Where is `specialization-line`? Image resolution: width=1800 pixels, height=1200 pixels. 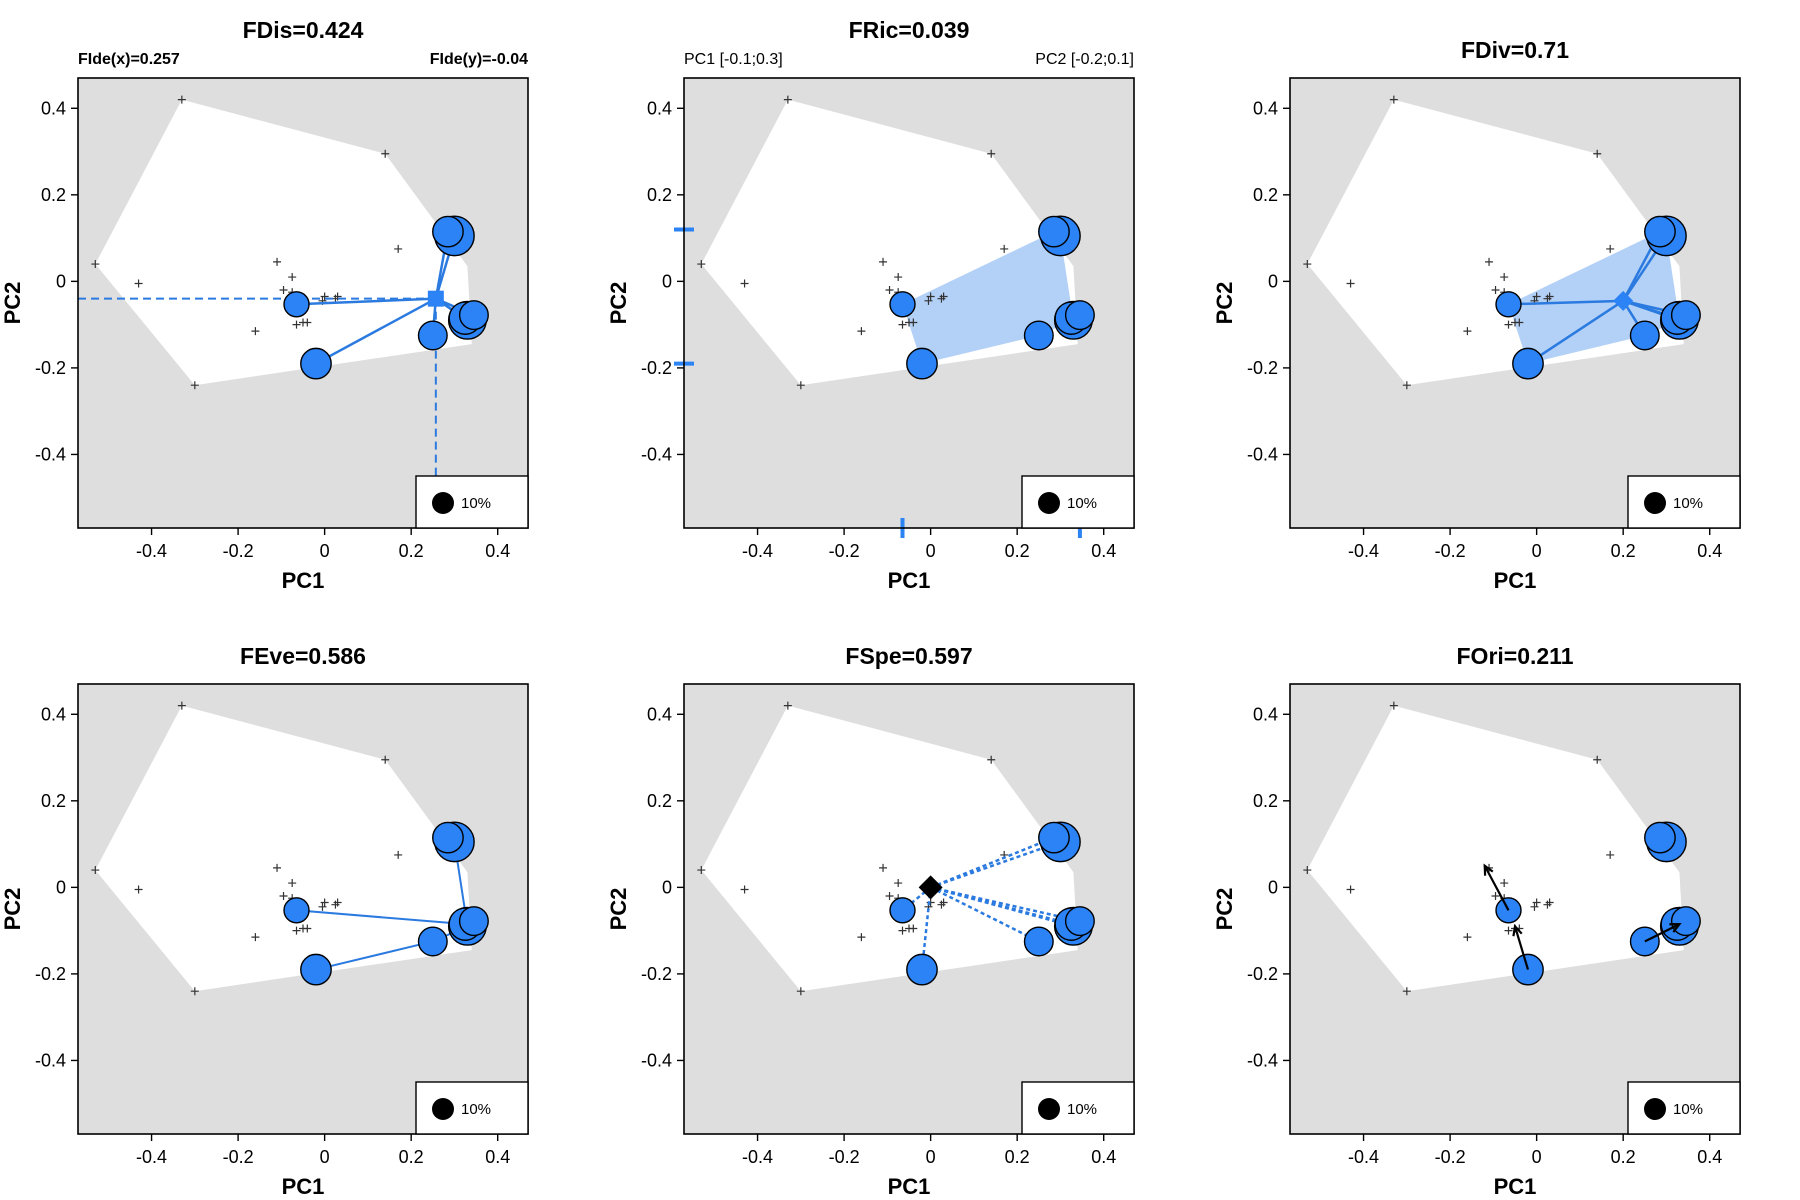 specialization-line is located at coordinates (1005, 904).